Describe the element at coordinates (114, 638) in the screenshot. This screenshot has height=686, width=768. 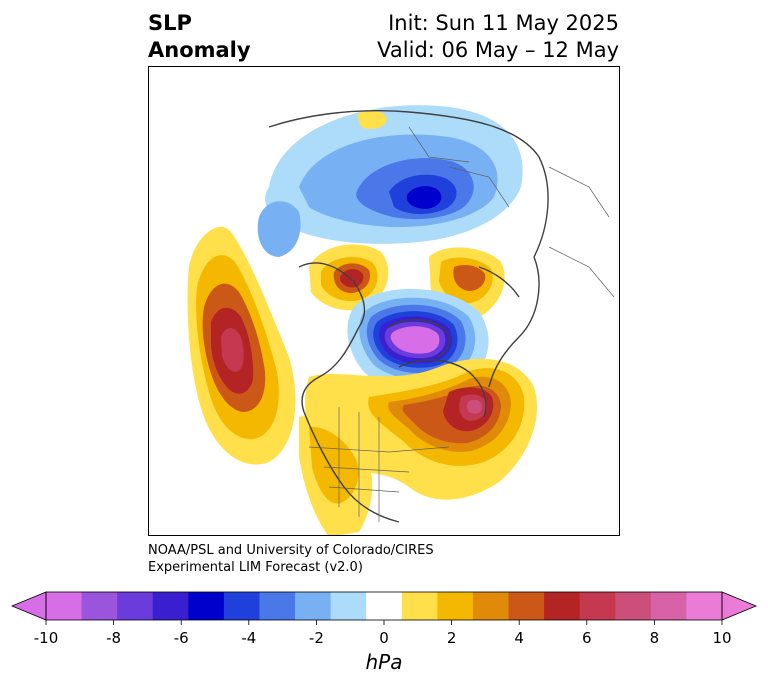
I see `colorbar-tick-label: -8` at that location.